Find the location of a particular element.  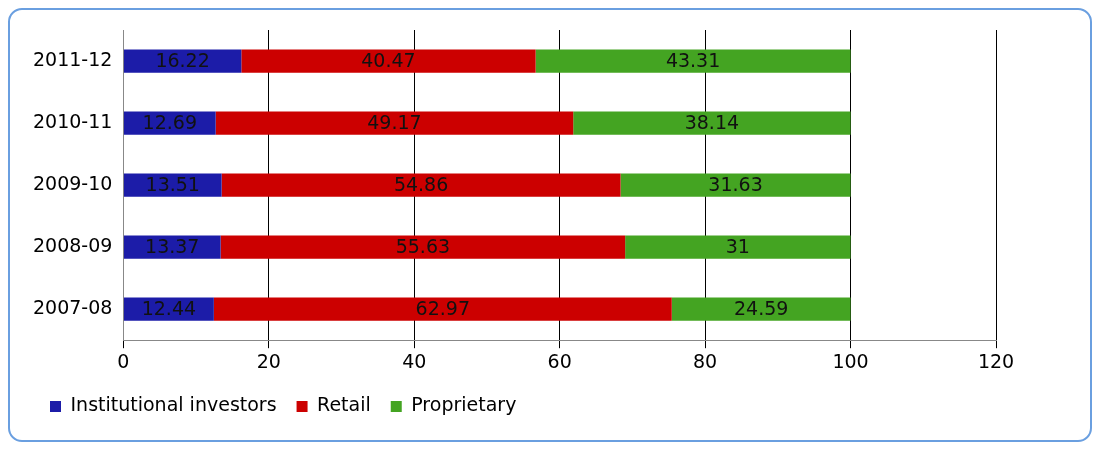

data-label: 55.63 is located at coordinates (423, 246).